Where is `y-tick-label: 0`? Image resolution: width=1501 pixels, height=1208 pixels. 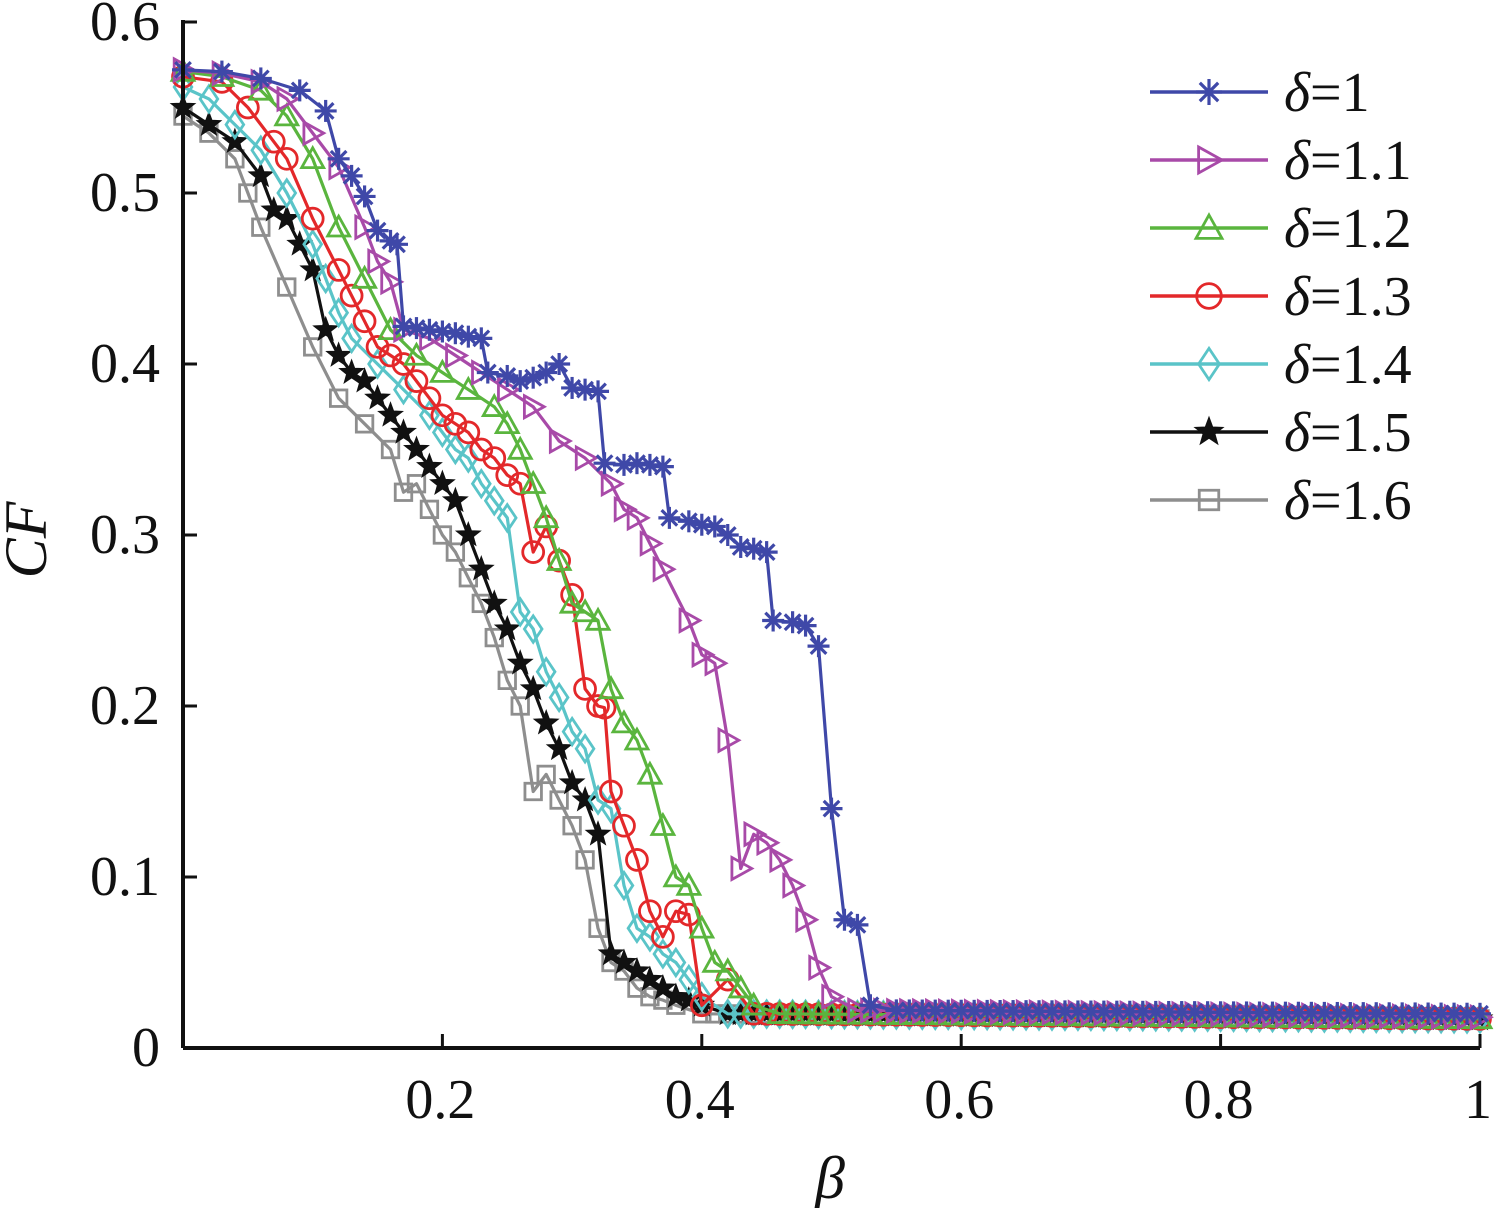
y-tick-label: 0 is located at coordinates (146, 1048).